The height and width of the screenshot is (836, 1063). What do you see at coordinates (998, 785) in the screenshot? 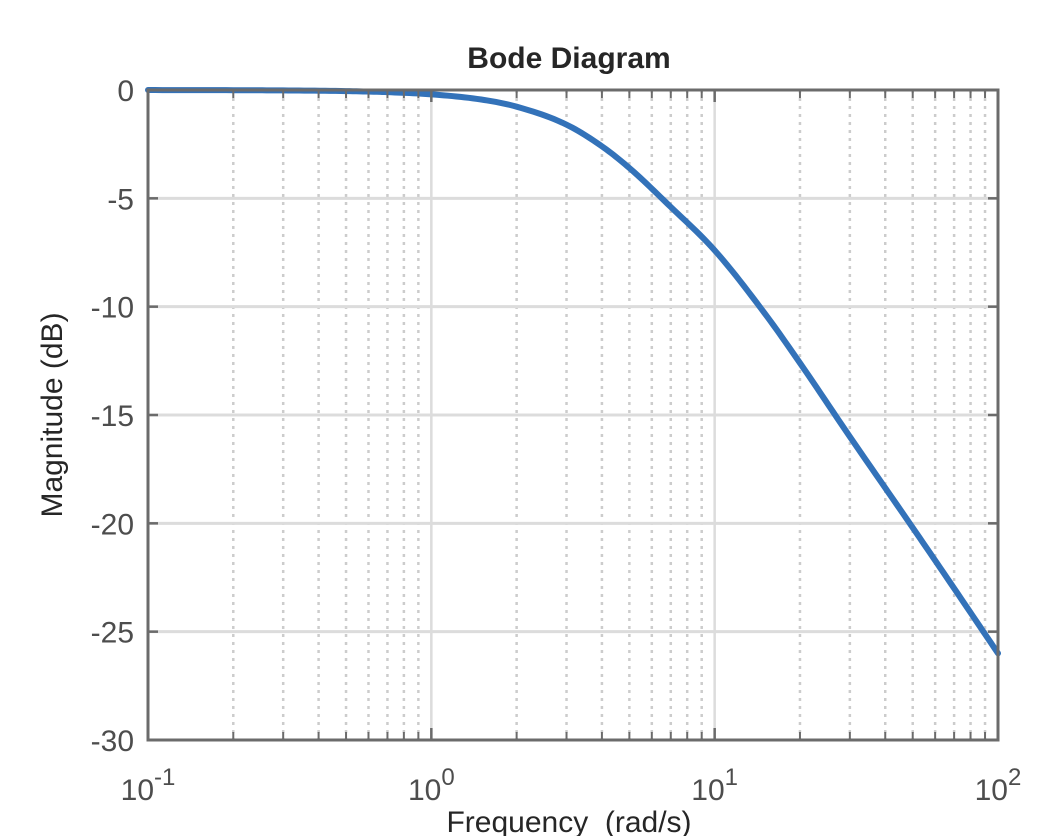
I see `x-tick-label: 10²` at bounding box center [998, 785].